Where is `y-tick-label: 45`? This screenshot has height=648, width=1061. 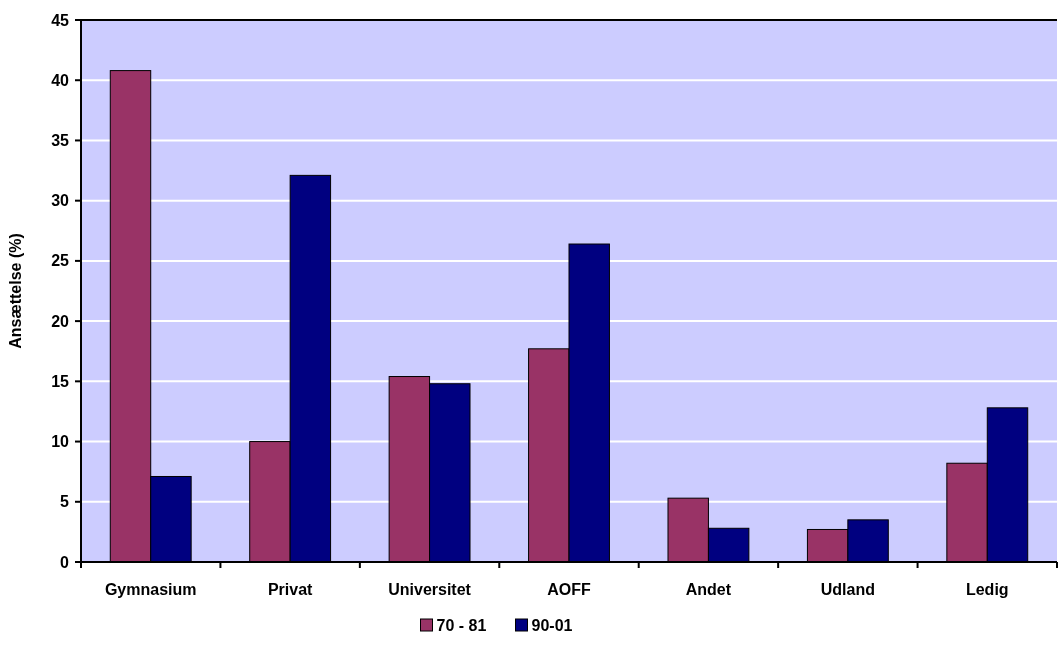
y-tick-label: 45 is located at coordinates (60, 20).